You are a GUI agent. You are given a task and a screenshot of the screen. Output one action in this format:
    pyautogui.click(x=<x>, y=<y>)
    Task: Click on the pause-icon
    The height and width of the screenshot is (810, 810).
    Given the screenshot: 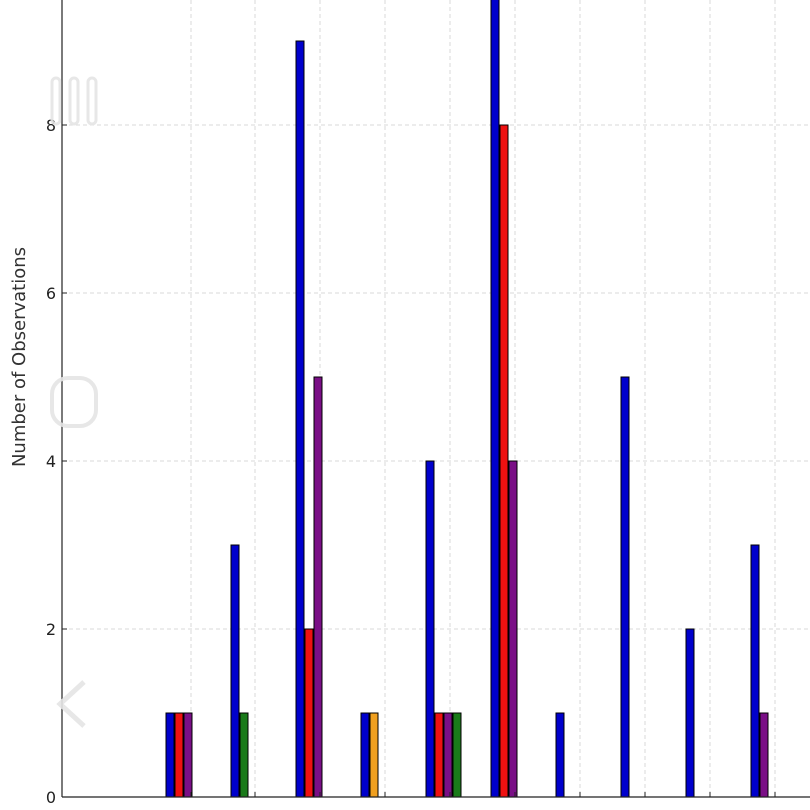 What is the action you would take?
    pyautogui.click(x=74, y=101)
    